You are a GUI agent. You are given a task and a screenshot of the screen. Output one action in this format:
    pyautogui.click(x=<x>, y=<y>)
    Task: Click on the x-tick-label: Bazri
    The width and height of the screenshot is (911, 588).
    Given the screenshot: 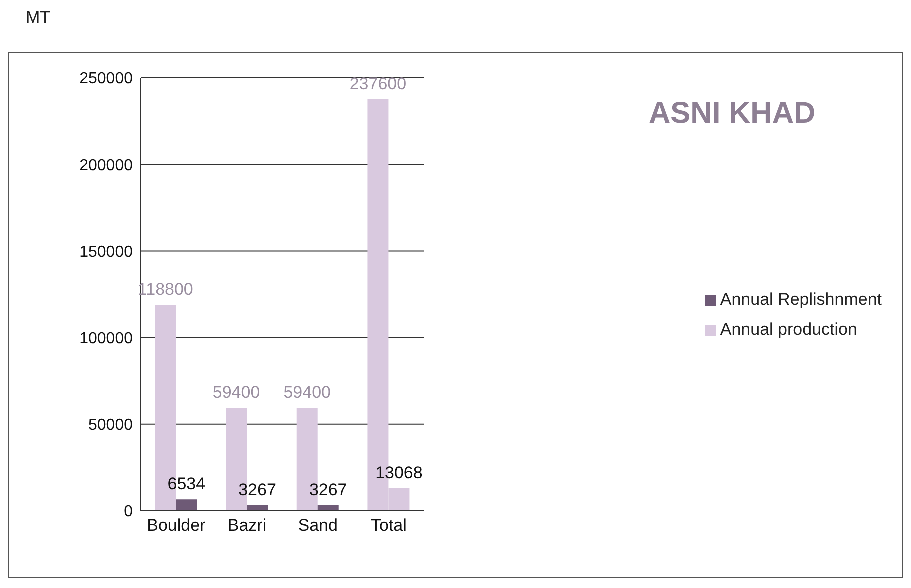 What is the action you would take?
    pyautogui.click(x=247, y=526)
    